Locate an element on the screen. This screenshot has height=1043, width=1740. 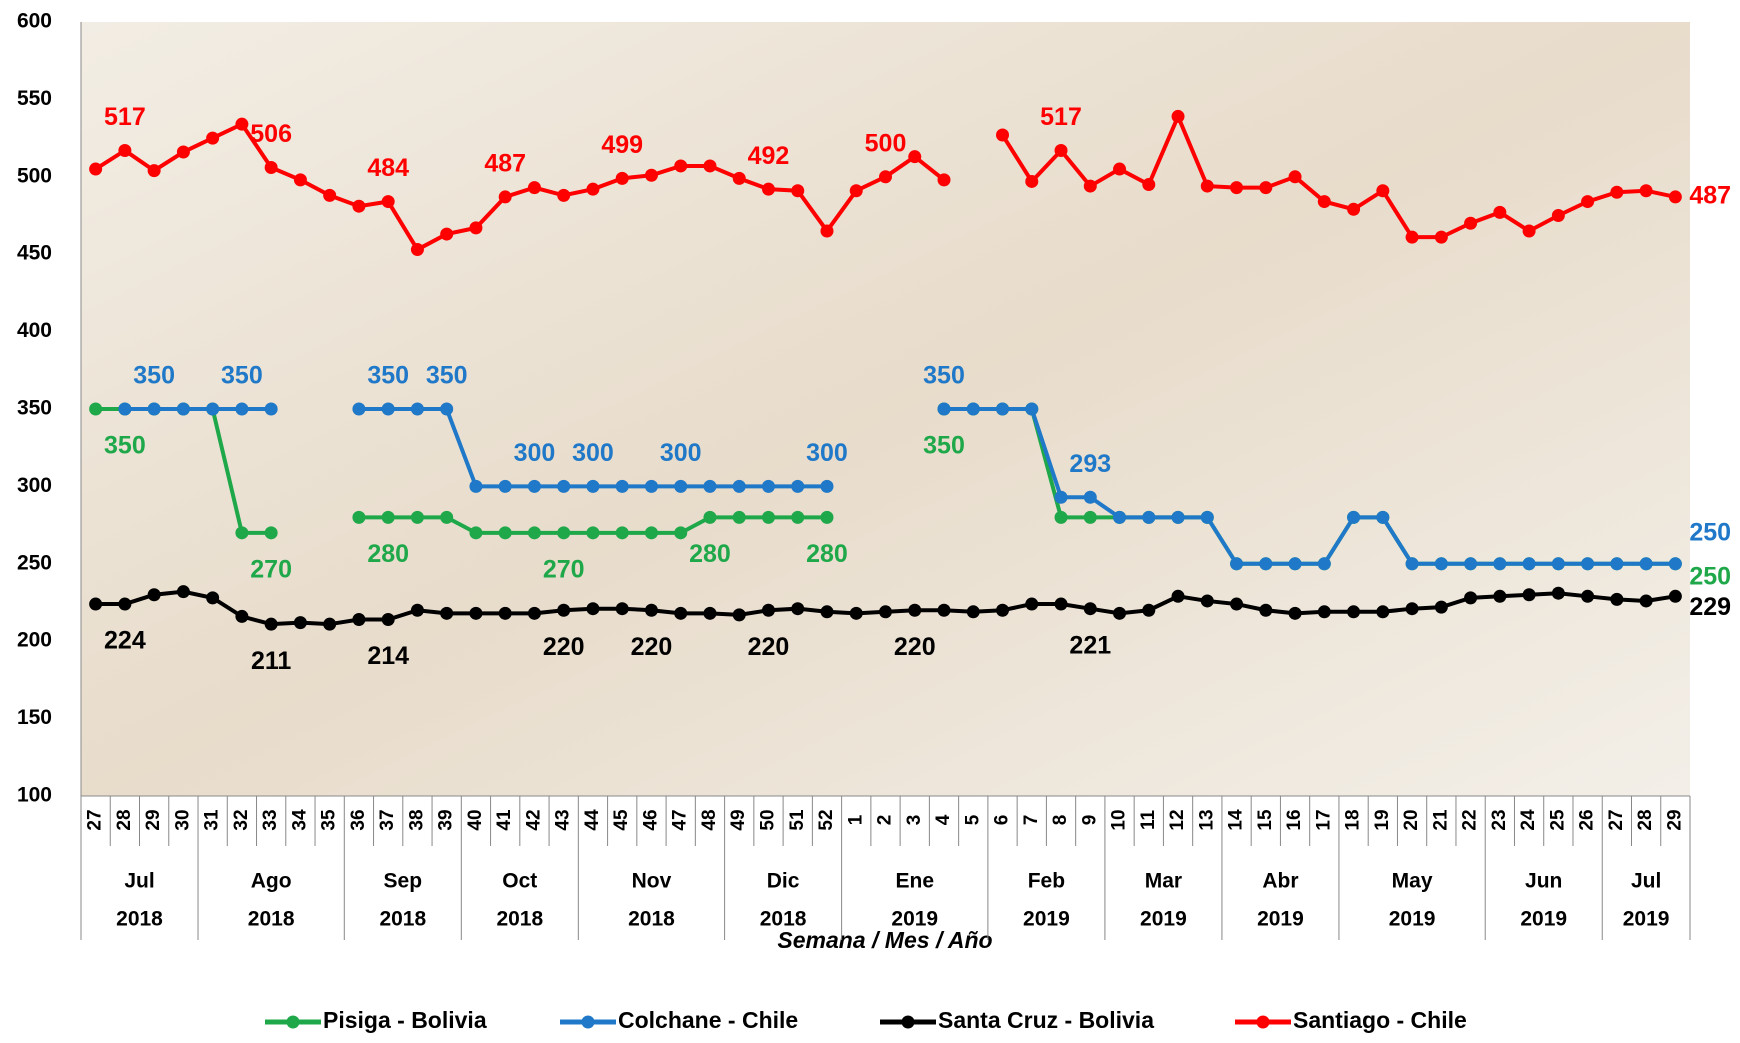
y-tick-label: 550 is located at coordinates (34, 98).